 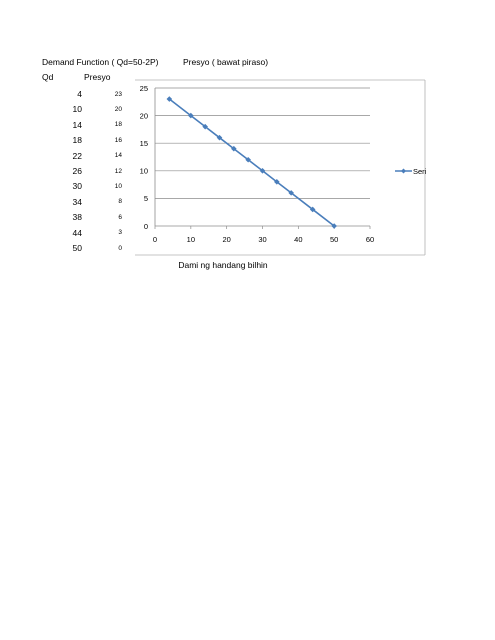 I want to click on y-tick-label: 0, so click(x=146, y=226).